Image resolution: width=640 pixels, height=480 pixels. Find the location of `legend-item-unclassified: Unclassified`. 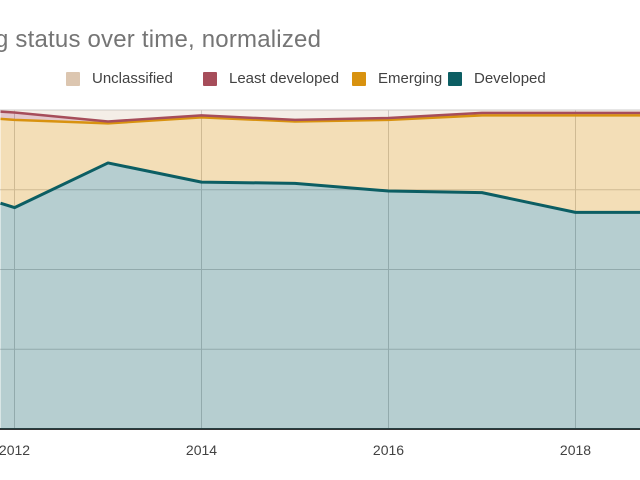

legend-item-unclassified: Unclassified is located at coordinates (119, 79).